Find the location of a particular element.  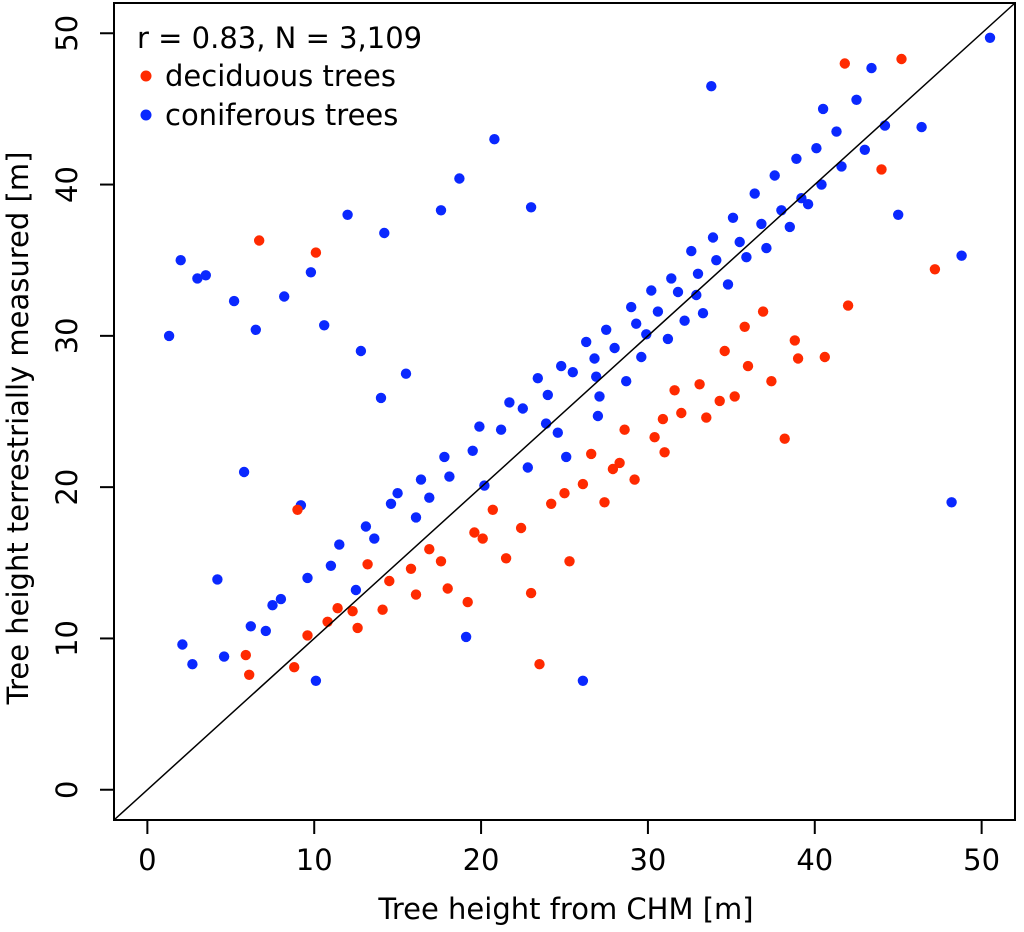

y-tick-label: 0 is located at coordinates (67, 790).